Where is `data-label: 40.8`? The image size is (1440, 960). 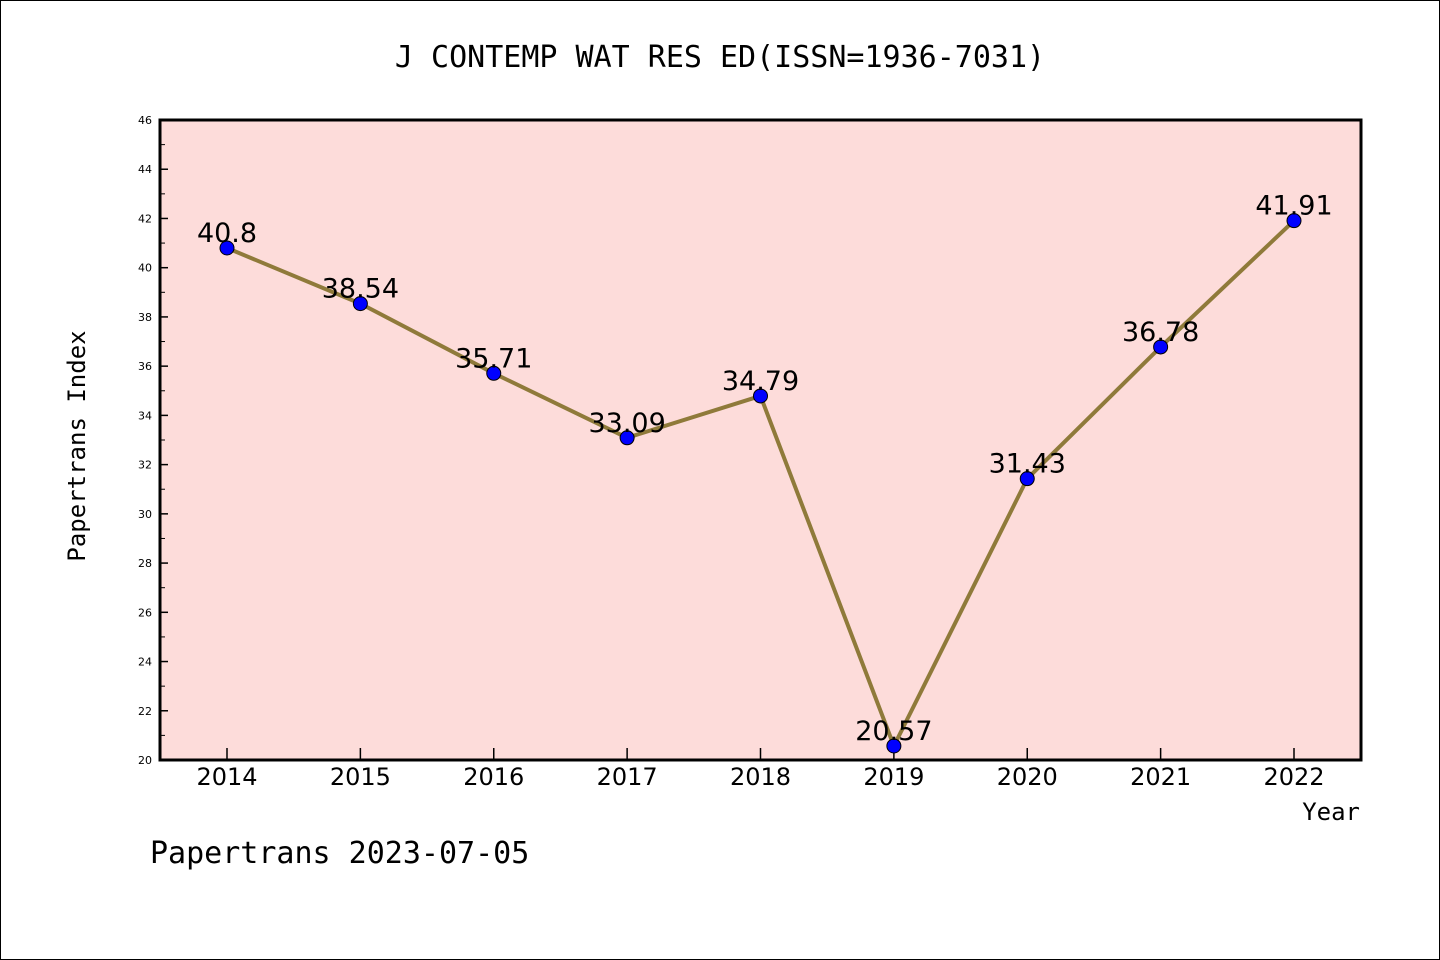 data-label: 40.8 is located at coordinates (227, 233).